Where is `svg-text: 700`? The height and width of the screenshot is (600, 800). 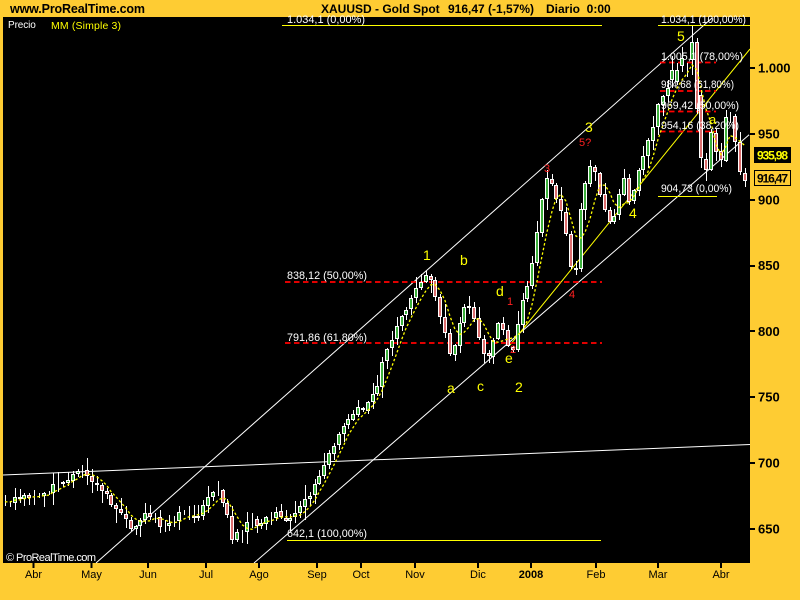 svg-text: 700 is located at coordinates (769, 463).